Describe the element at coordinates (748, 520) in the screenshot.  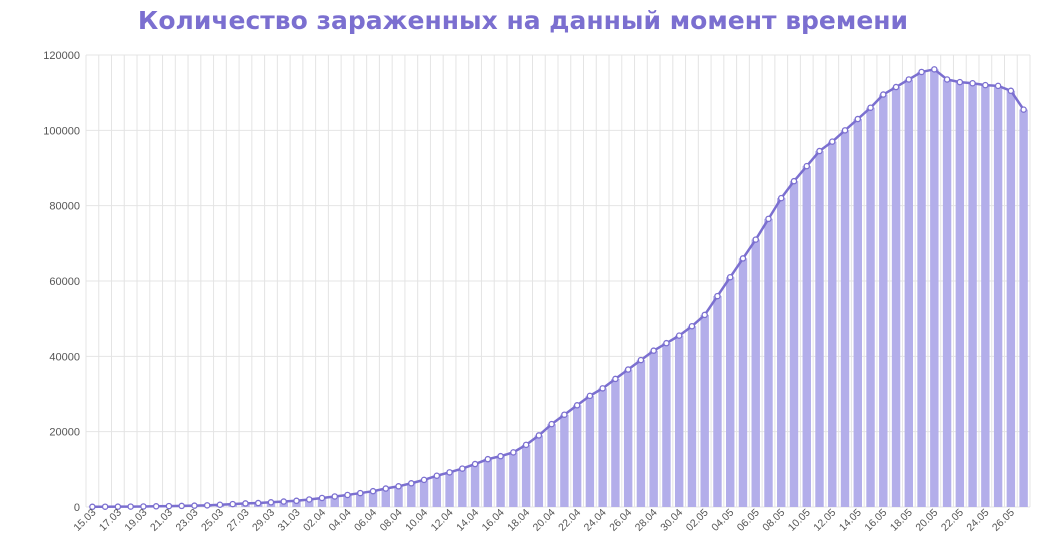
I see `x-tick-label: 06.05` at that location.